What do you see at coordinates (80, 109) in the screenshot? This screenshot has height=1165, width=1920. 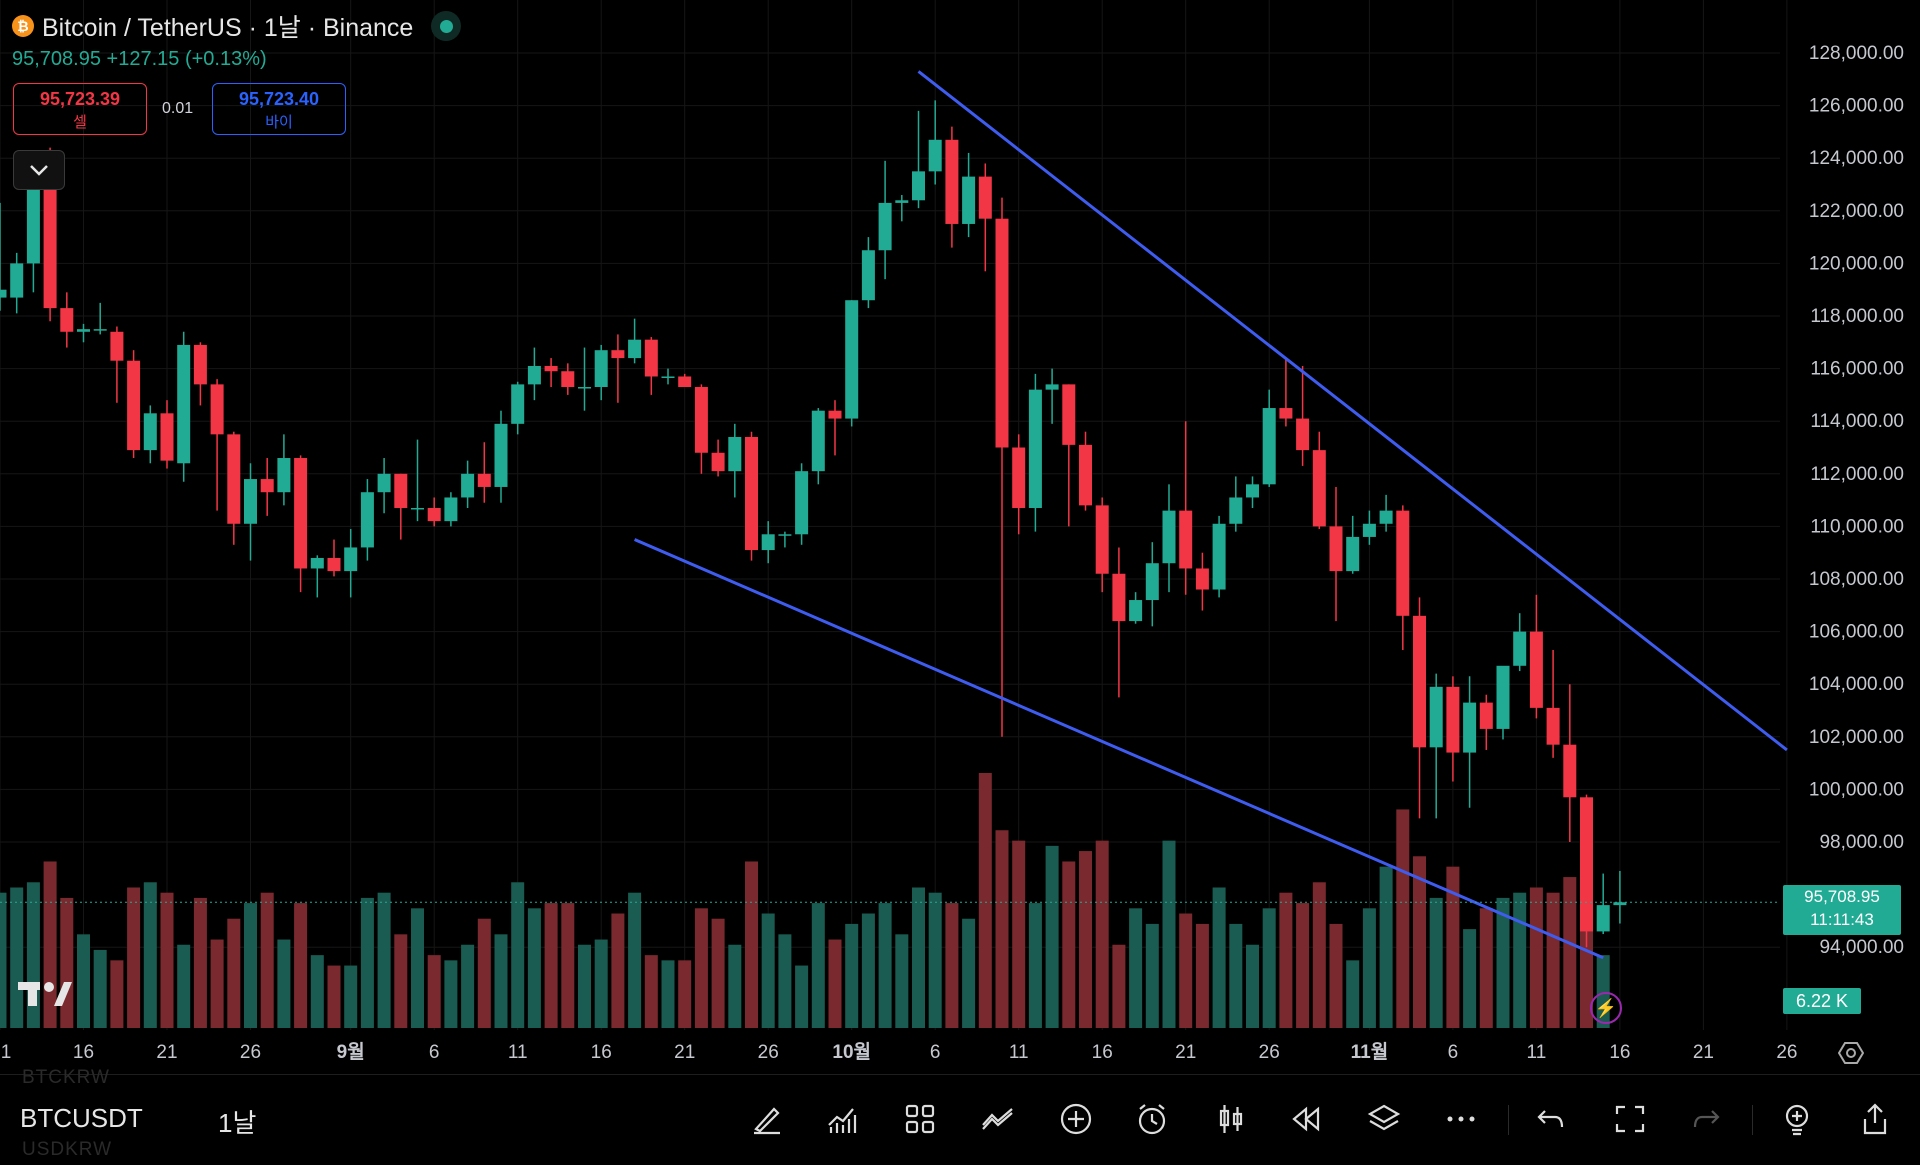 I see `sell-button: 95,723.39 셀` at bounding box center [80, 109].